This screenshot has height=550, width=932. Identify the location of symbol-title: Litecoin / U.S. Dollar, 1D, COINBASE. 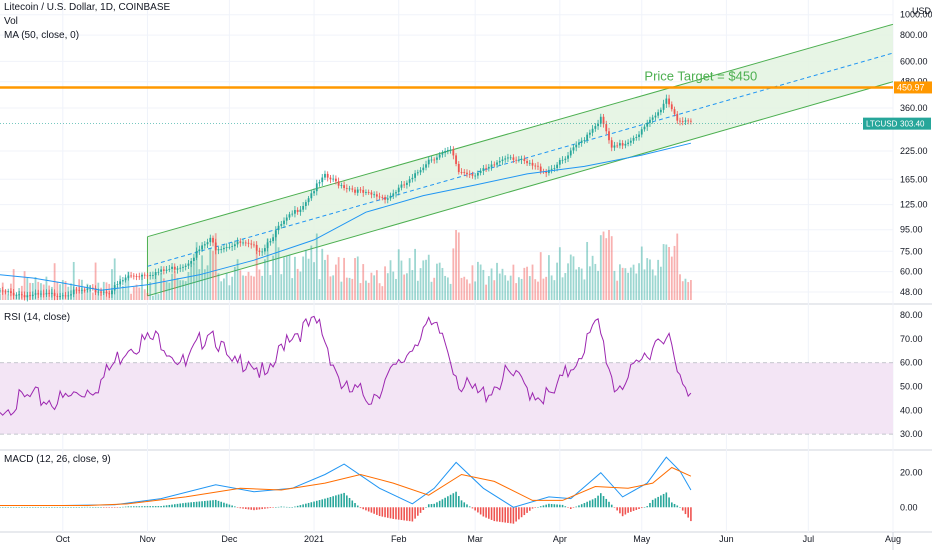
(87, 7).